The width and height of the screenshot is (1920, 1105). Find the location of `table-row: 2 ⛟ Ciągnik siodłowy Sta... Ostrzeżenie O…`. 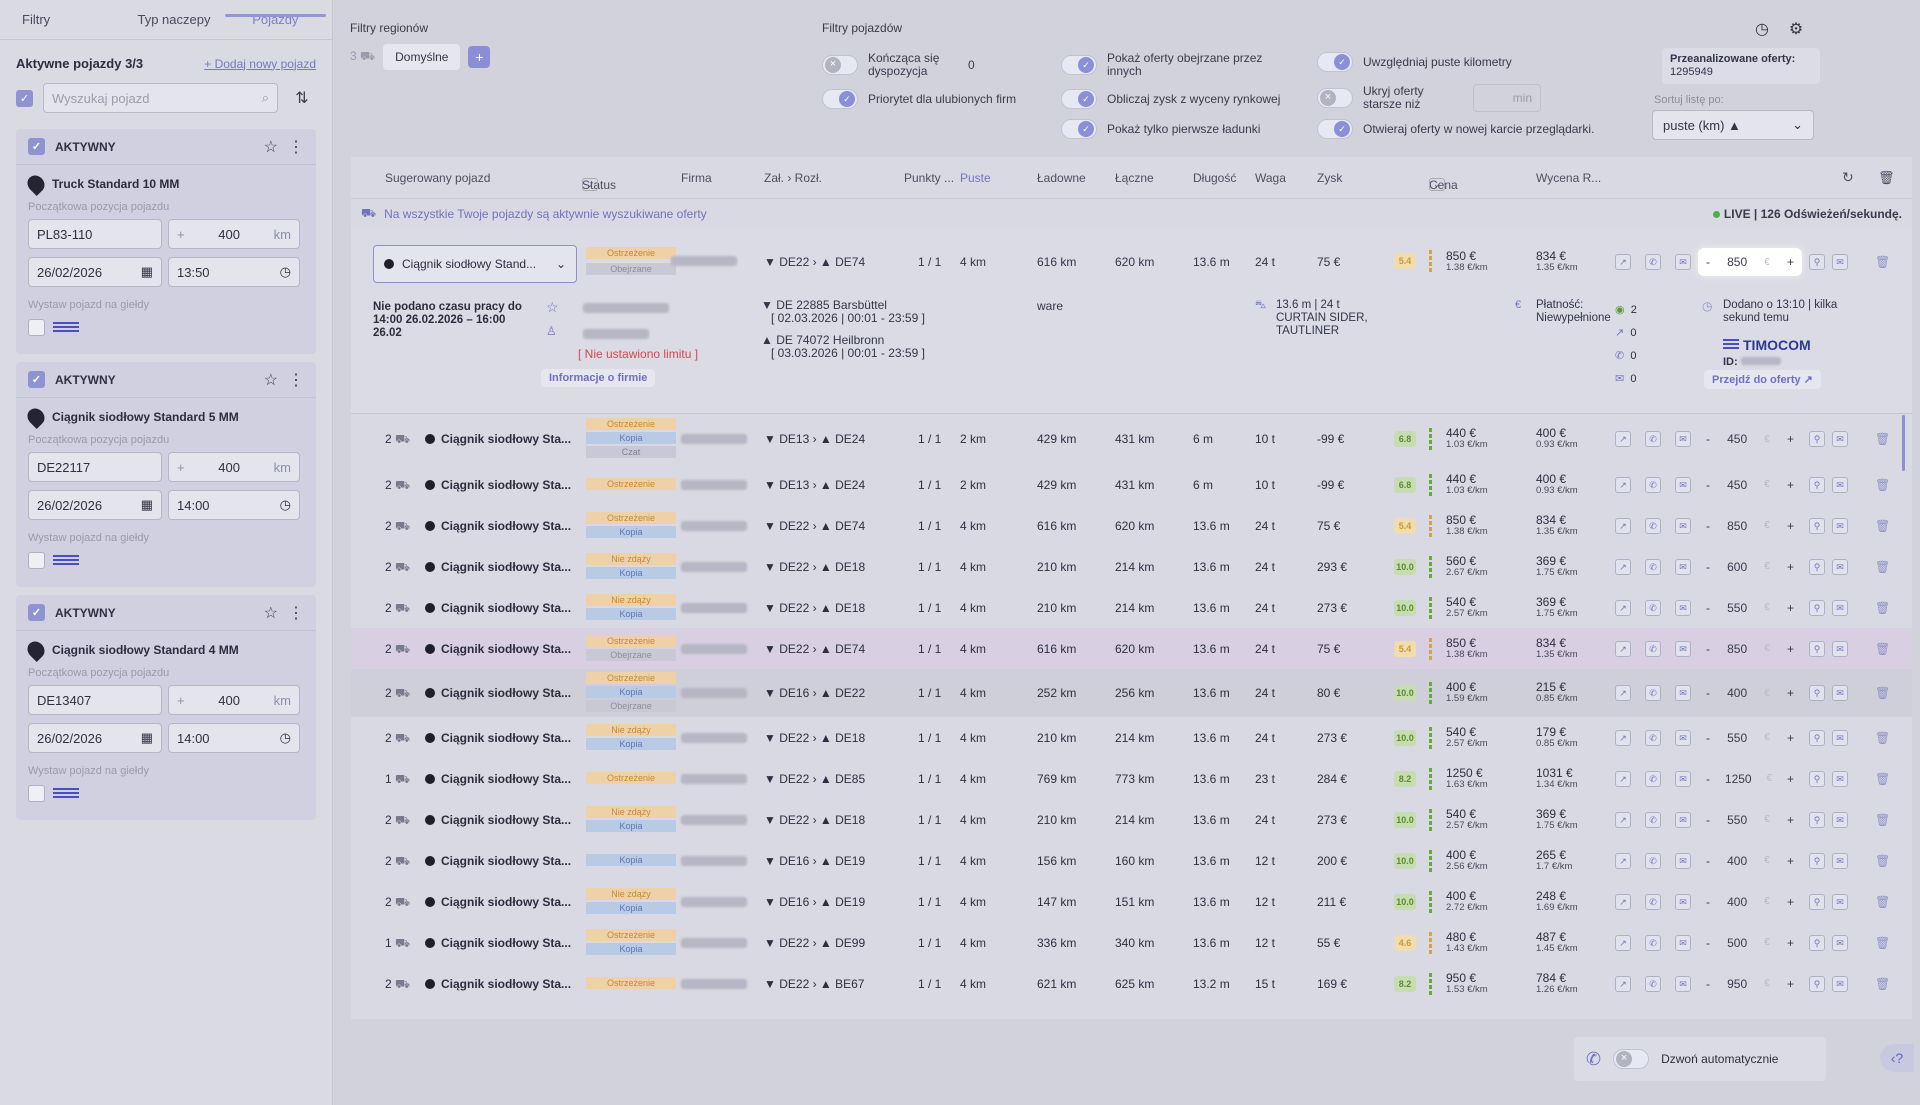

table-row: 2 ⛟ Ciągnik siodłowy Sta... Ostrzeżenie O… is located at coordinates (1131, 648).